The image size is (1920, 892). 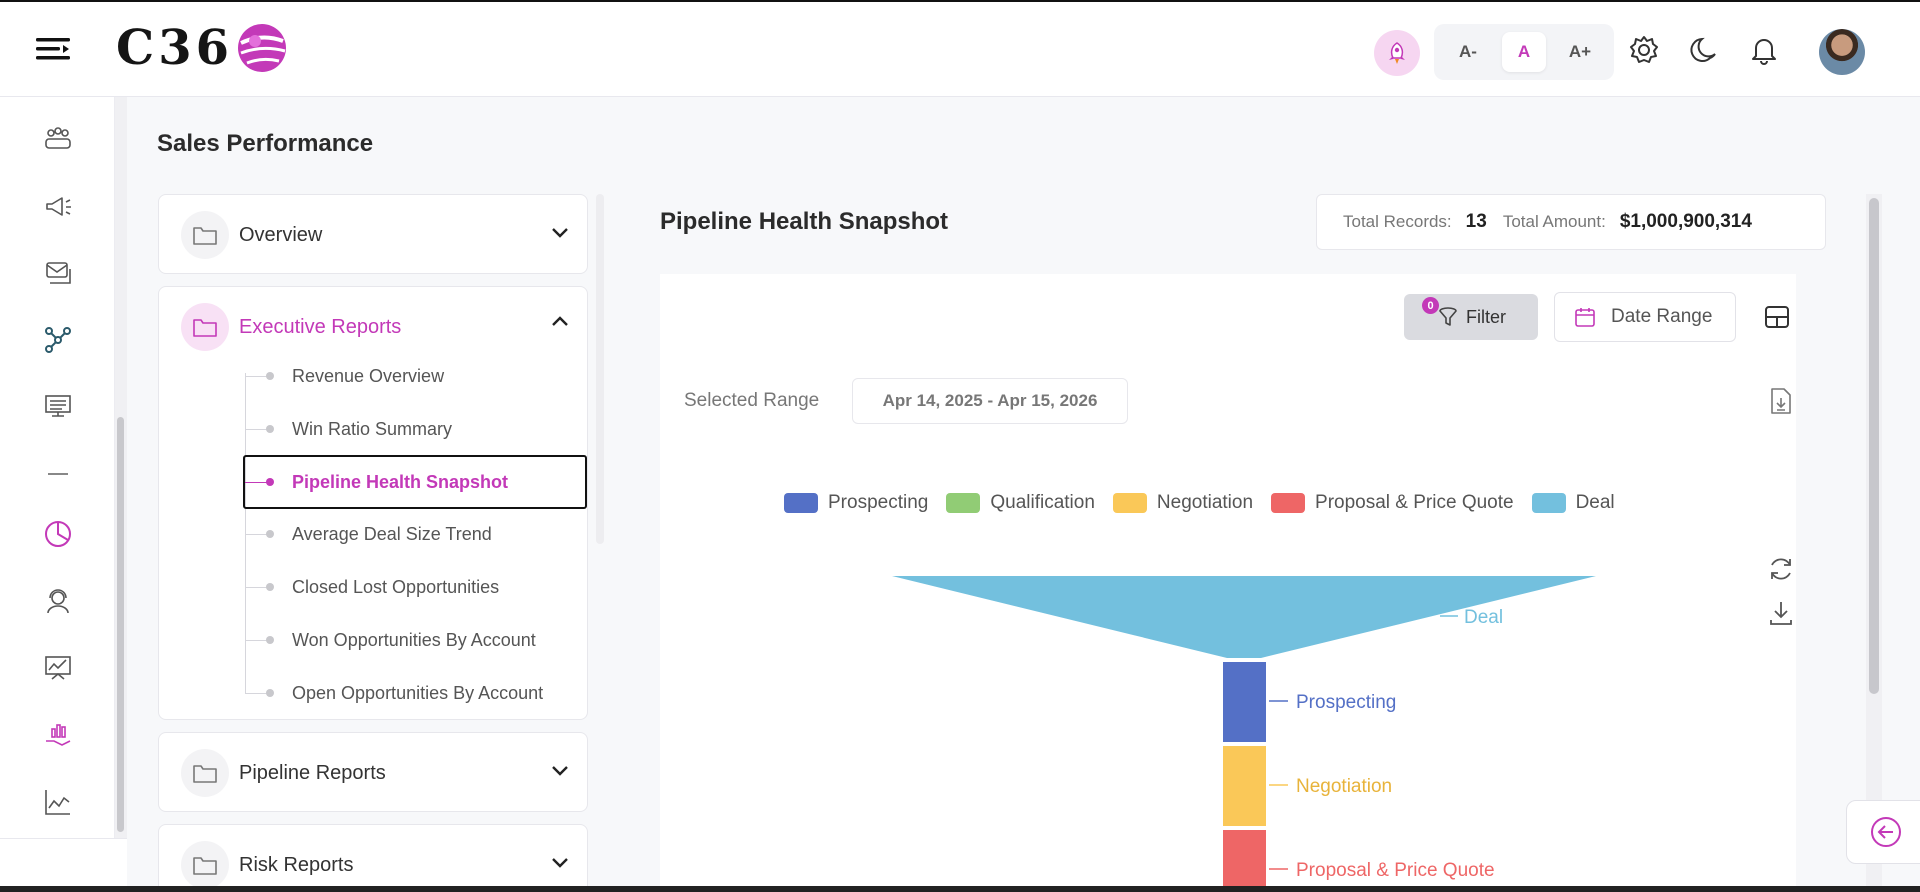 What do you see at coordinates (1777, 317) in the screenshot?
I see `grid-layout-icon` at bounding box center [1777, 317].